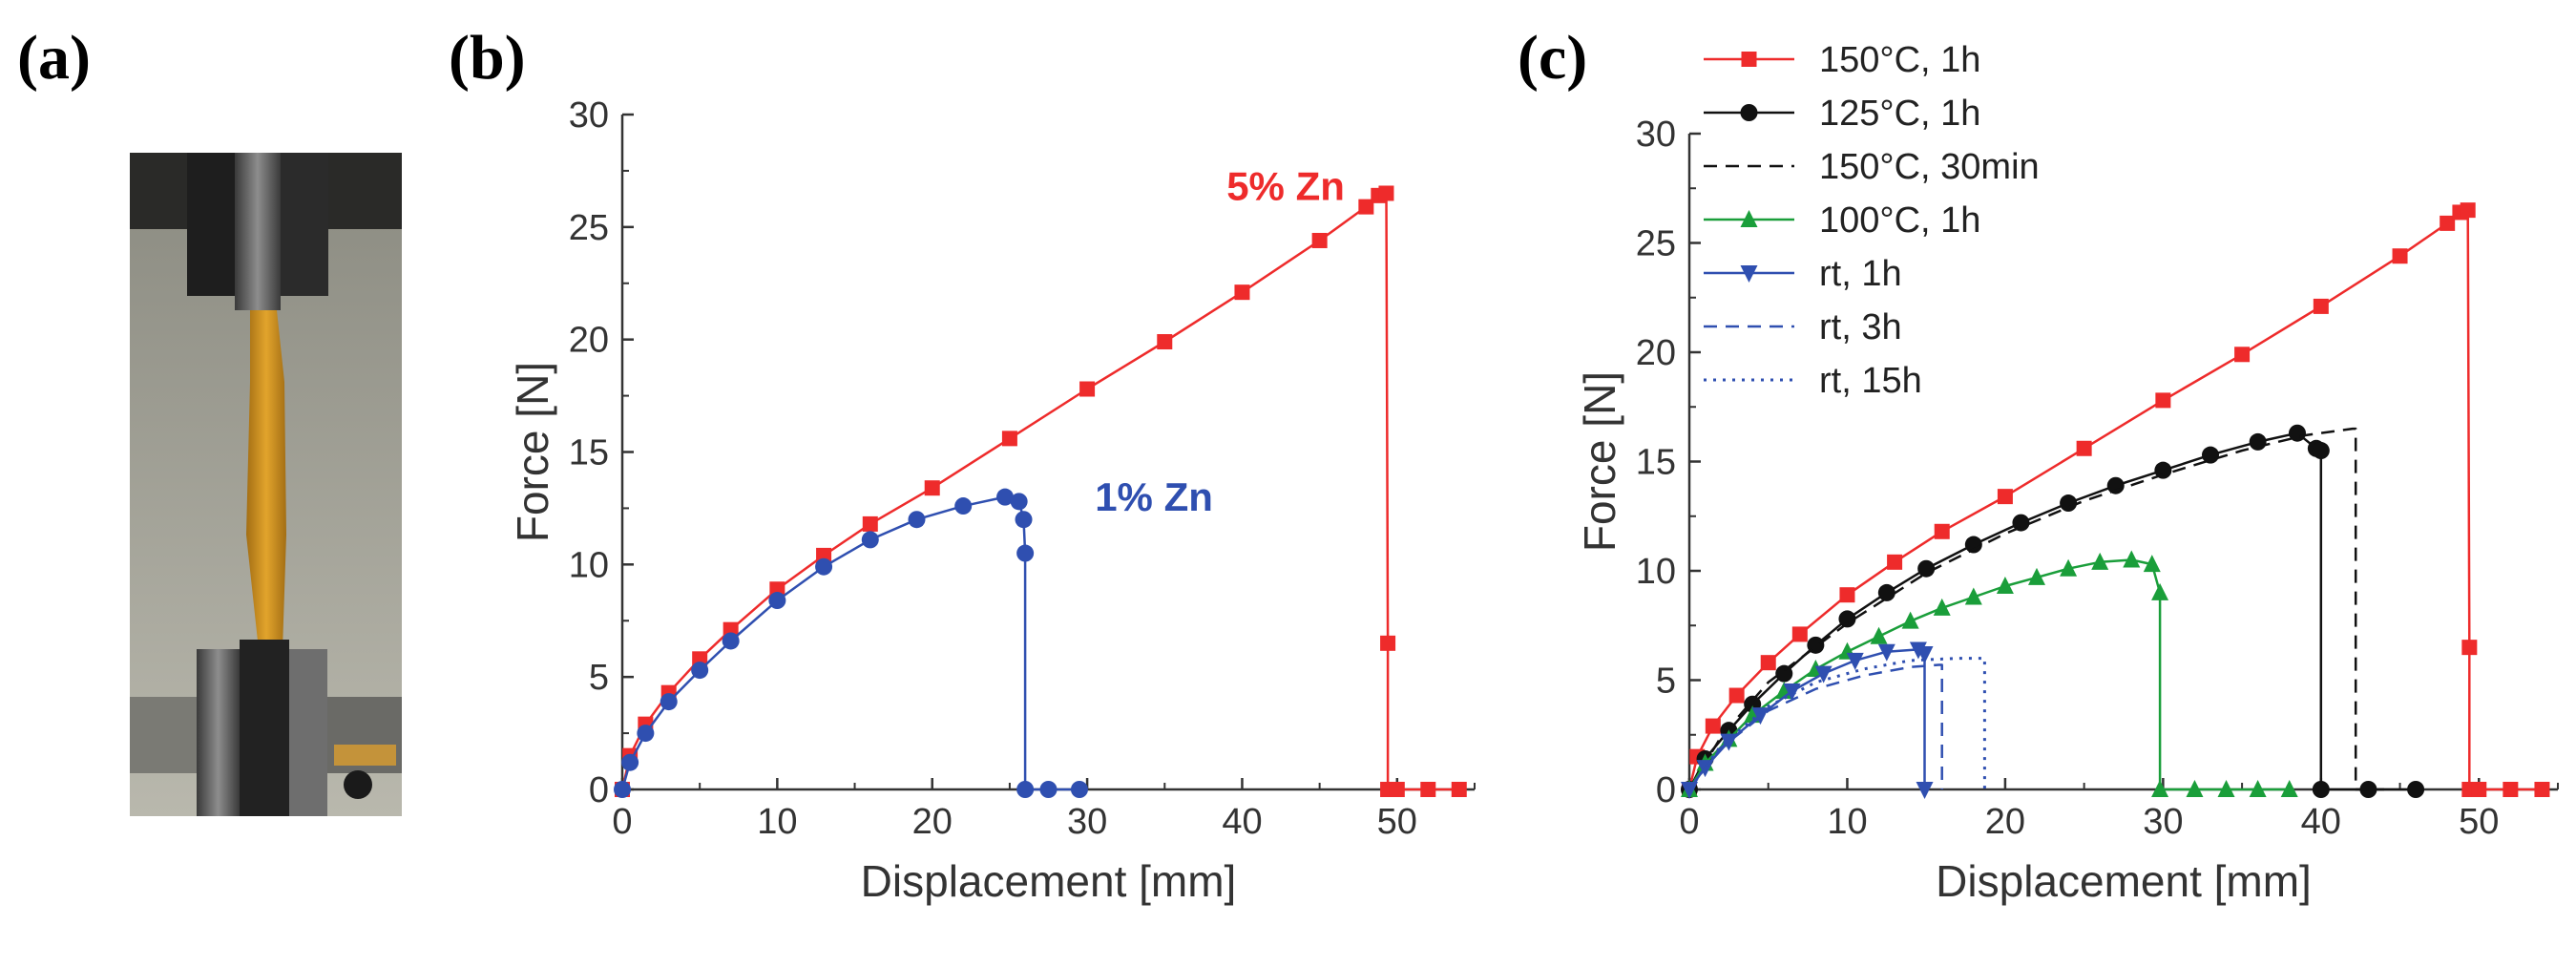 The width and height of the screenshot is (2576, 967). What do you see at coordinates (1860, 327) in the screenshot?
I see `legend-label: rt, 3h` at bounding box center [1860, 327].